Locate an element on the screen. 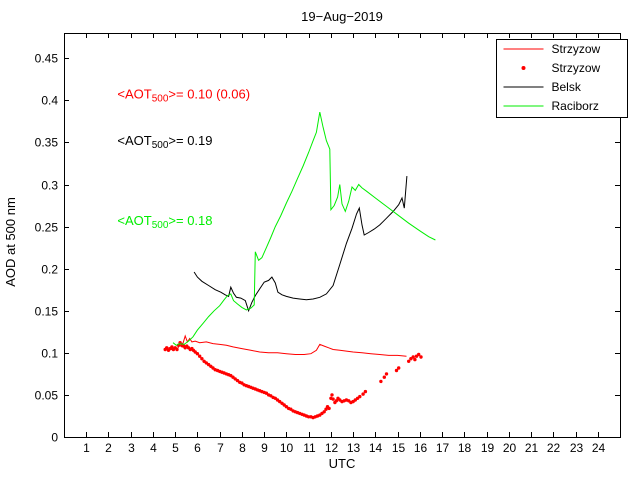  legend-box is located at coordinates (562, 78).